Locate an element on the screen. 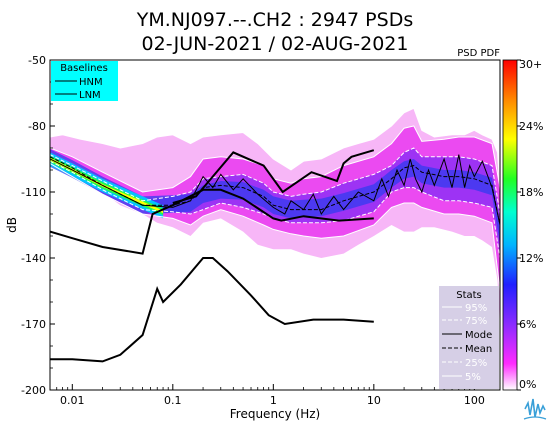 The image size is (550, 425). x-tick-label: 0.1 is located at coordinates (173, 400).